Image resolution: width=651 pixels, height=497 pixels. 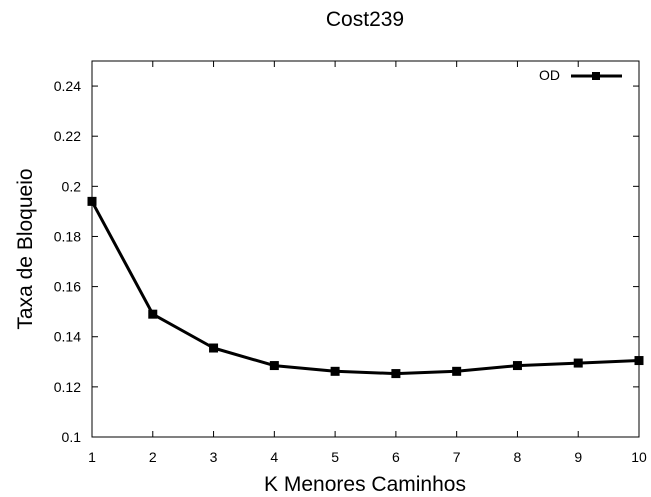 I want to click on y-tick-label: 0.12, so click(x=67, y=387).